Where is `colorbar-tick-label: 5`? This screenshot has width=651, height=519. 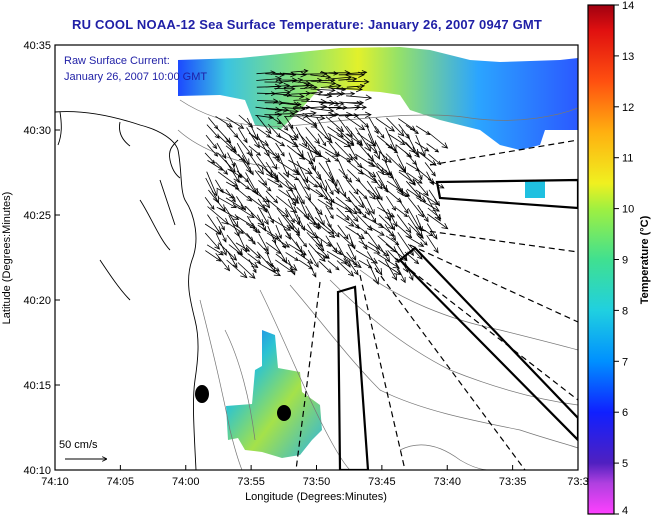
colorbar-tick-label: 5 is located at coordinates (625, 464).